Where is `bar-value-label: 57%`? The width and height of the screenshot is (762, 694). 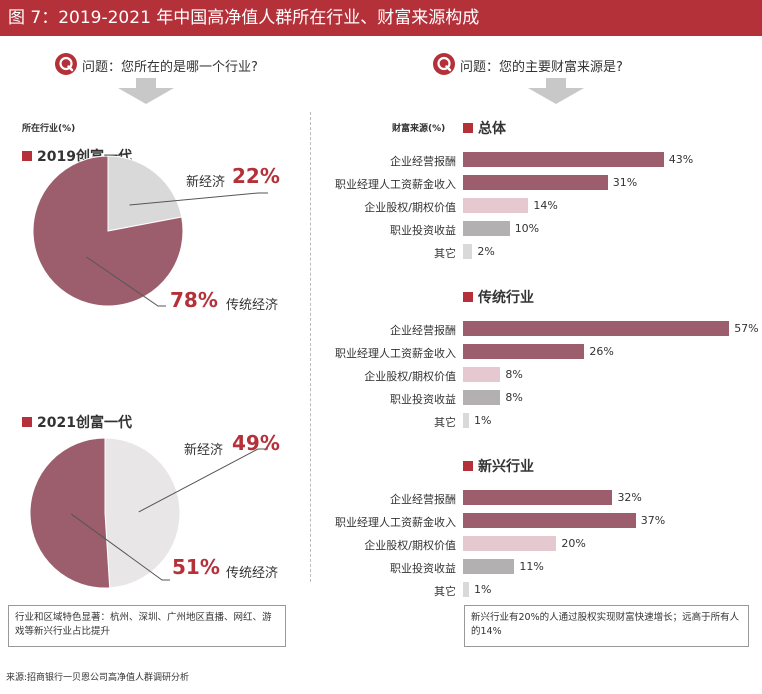
bar-value-label: 57% is located at coordinates (746, 328).